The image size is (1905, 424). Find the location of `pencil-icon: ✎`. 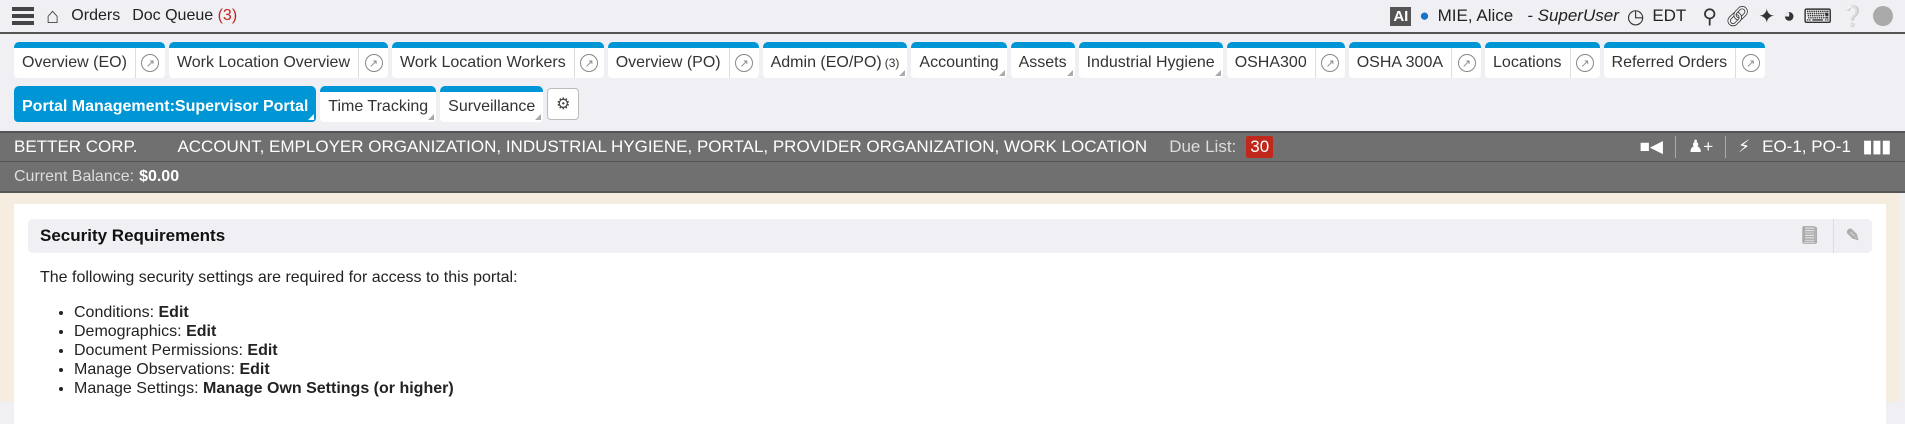

pencil-icon: ✎ is located at coordinates (1852, 236).